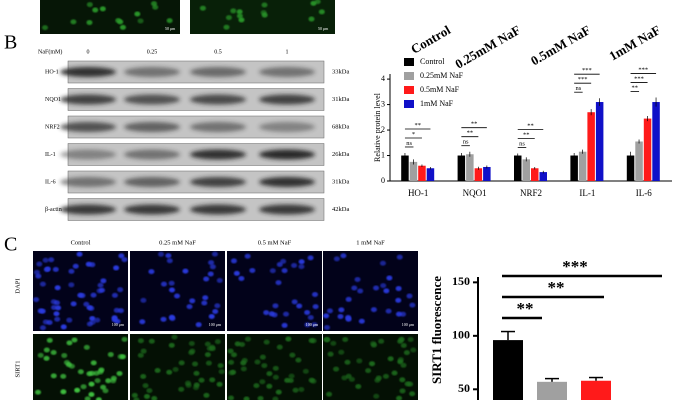 The image size is (685, 400). Describe the element at coordinates (275, 242) in the screenshot. I see `column-label: 0.5 mM NaF` at that location.